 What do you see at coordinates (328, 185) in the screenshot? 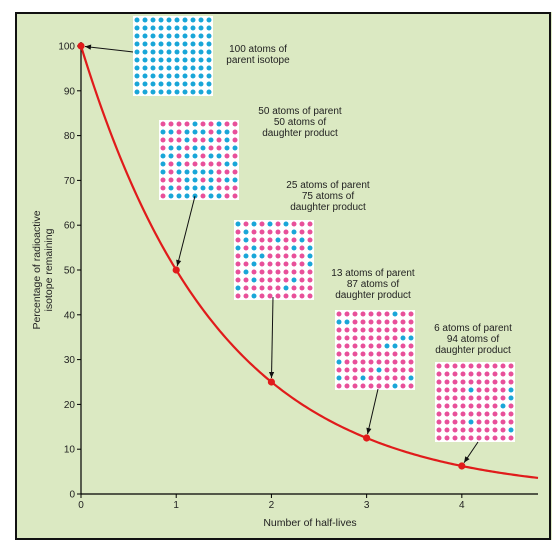
I see `annotation-label-2-0: 25 atoms of parent` at bounding box center [328, 185].